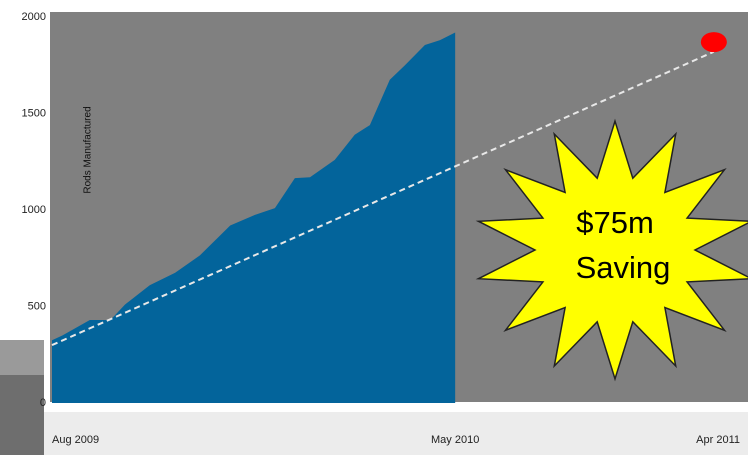  What do you see at coordinates (88, 149) in the screenshot?
I see `y-axis-label: Rods Manufactured` at bounding box center [88, 149].